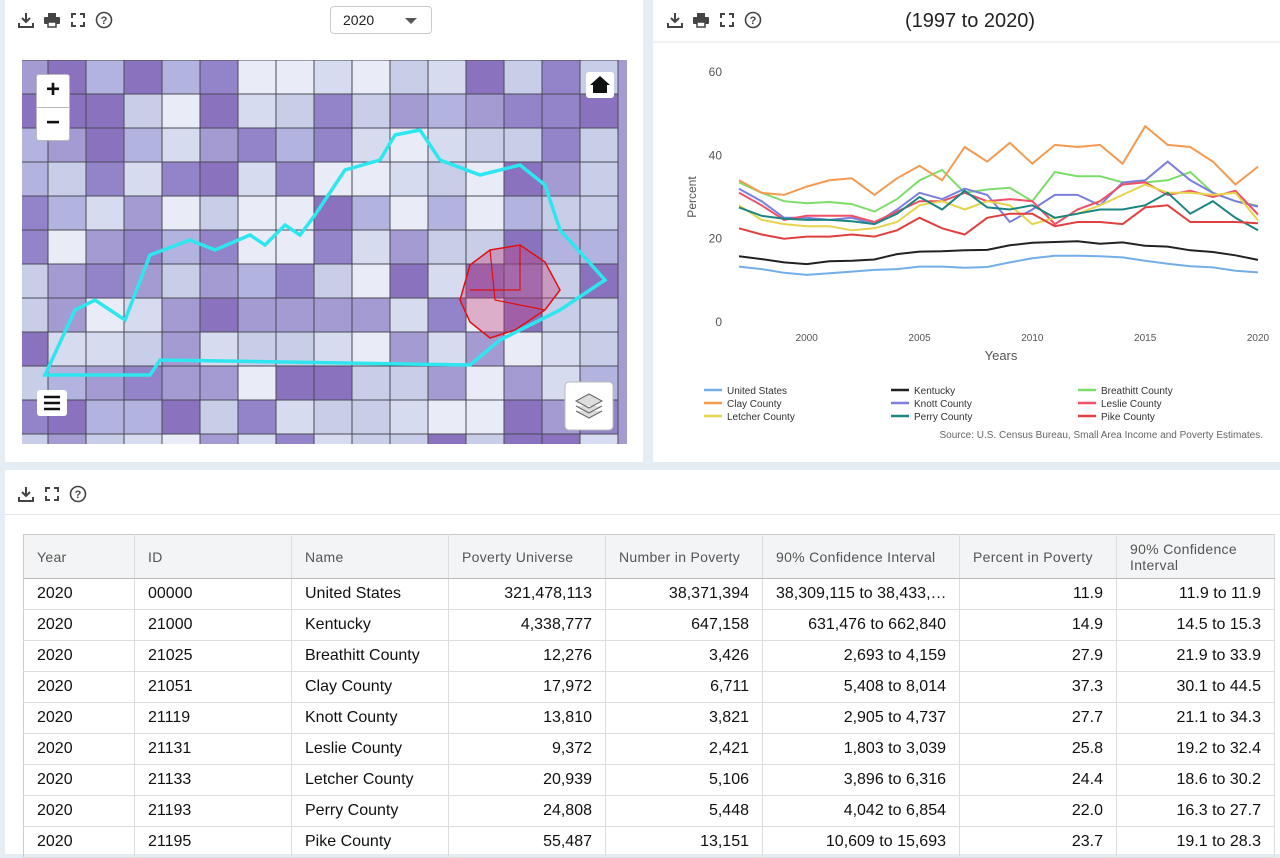  I want to click on table-cell: 16.3 to 27.7, so click(1195, 811).